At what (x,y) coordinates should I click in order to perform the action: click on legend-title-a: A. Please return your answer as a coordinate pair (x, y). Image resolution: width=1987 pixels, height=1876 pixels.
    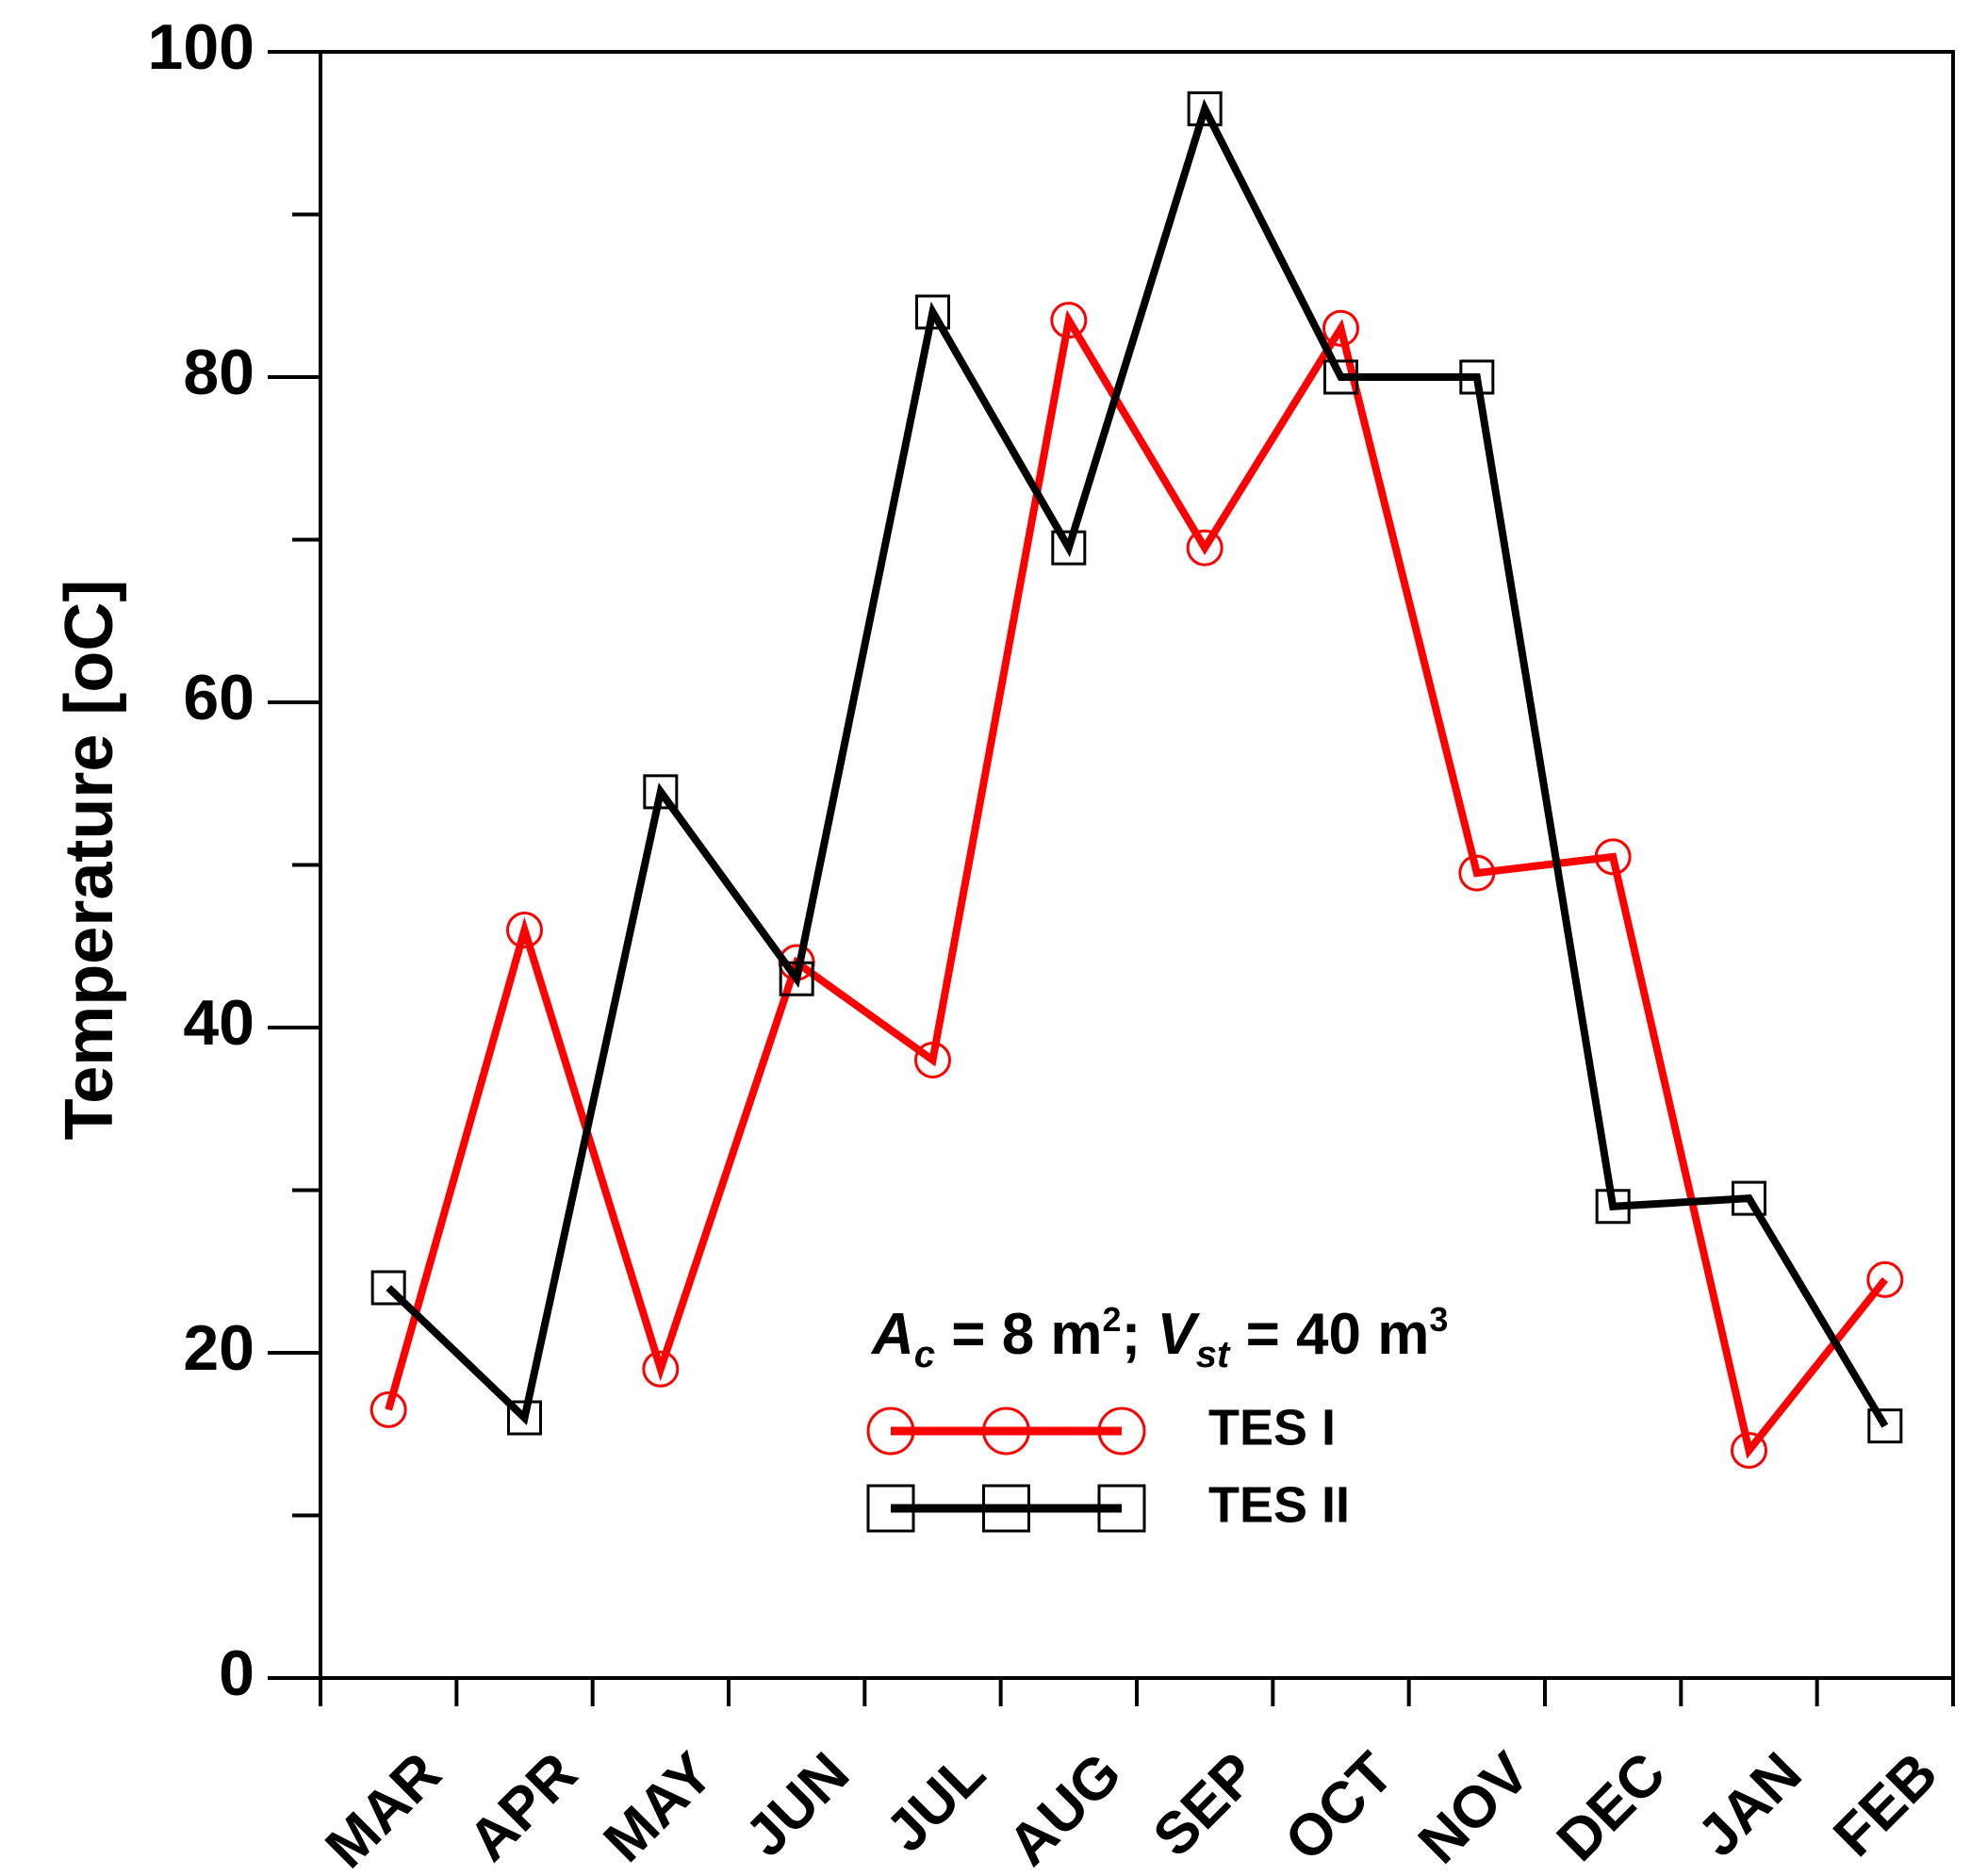
    Looking at the image, I should click on (892, 1334).